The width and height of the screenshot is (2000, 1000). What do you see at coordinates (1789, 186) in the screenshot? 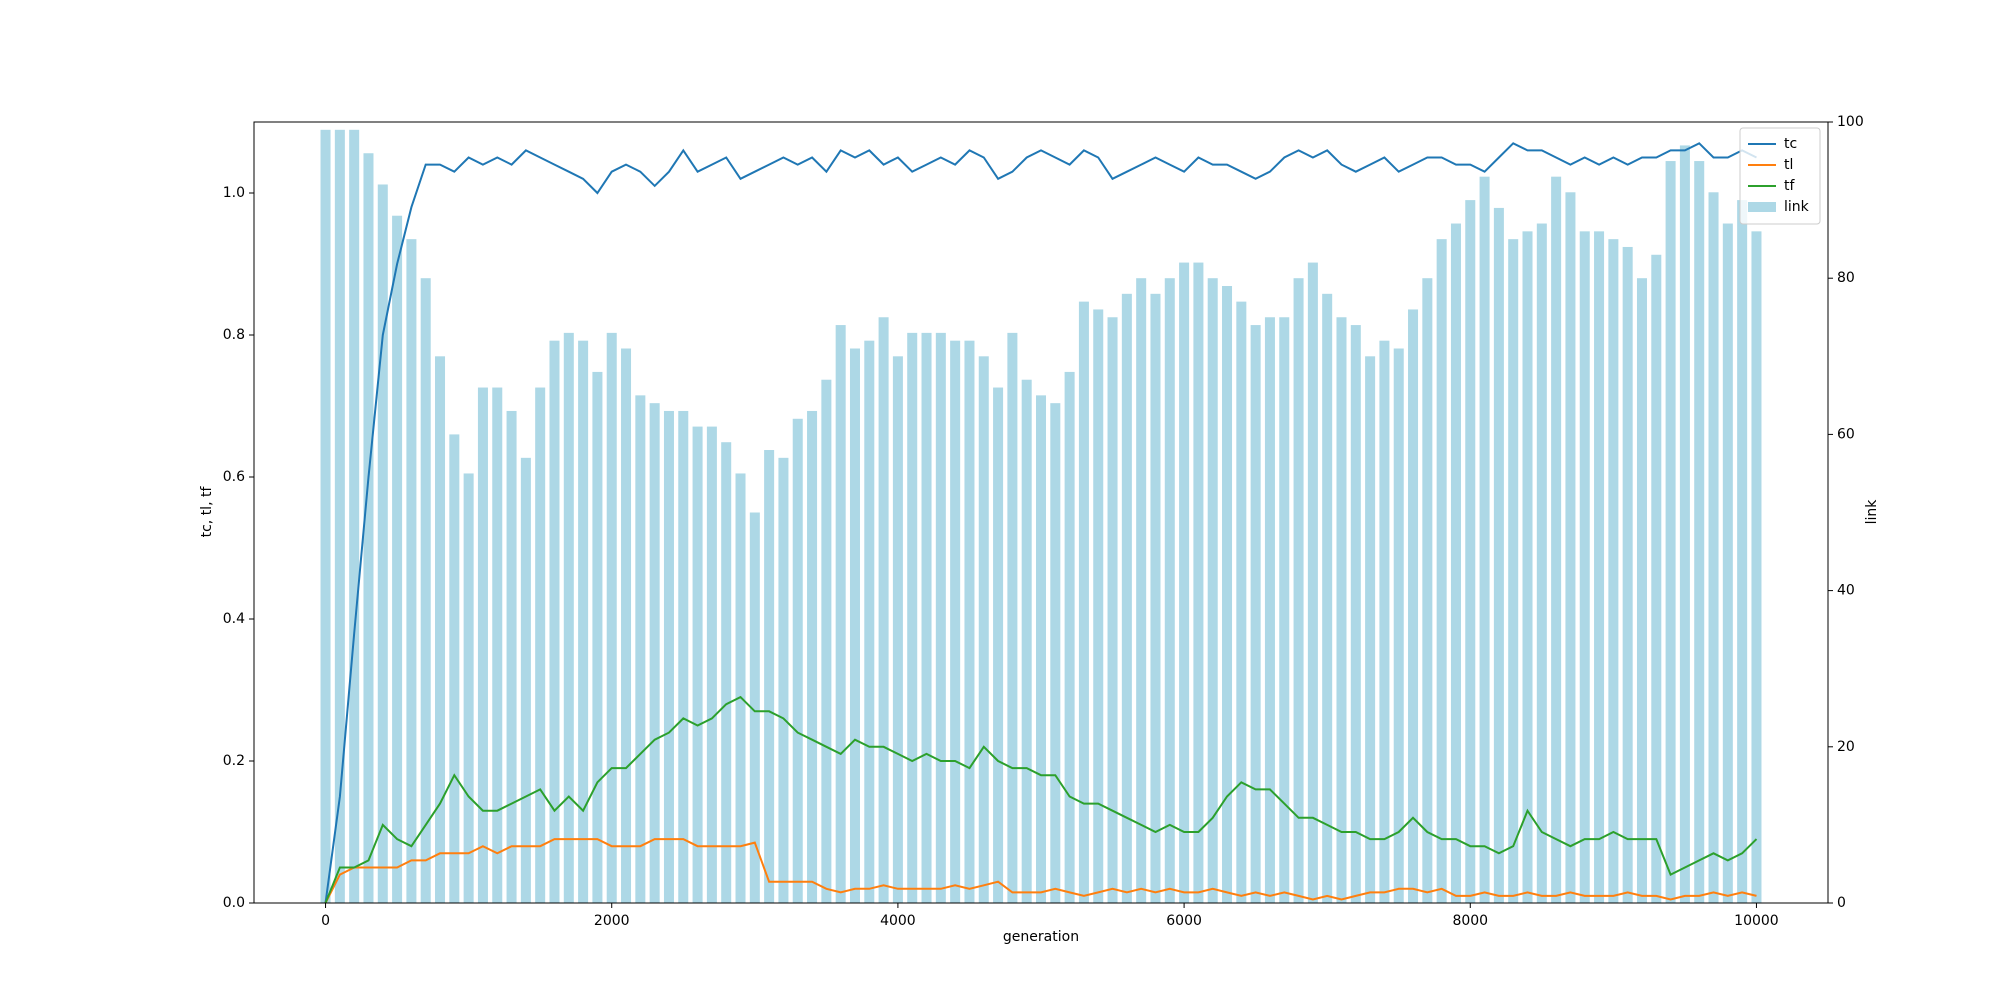
I see `legend-label: tf` at bounding box center [1789, 186].